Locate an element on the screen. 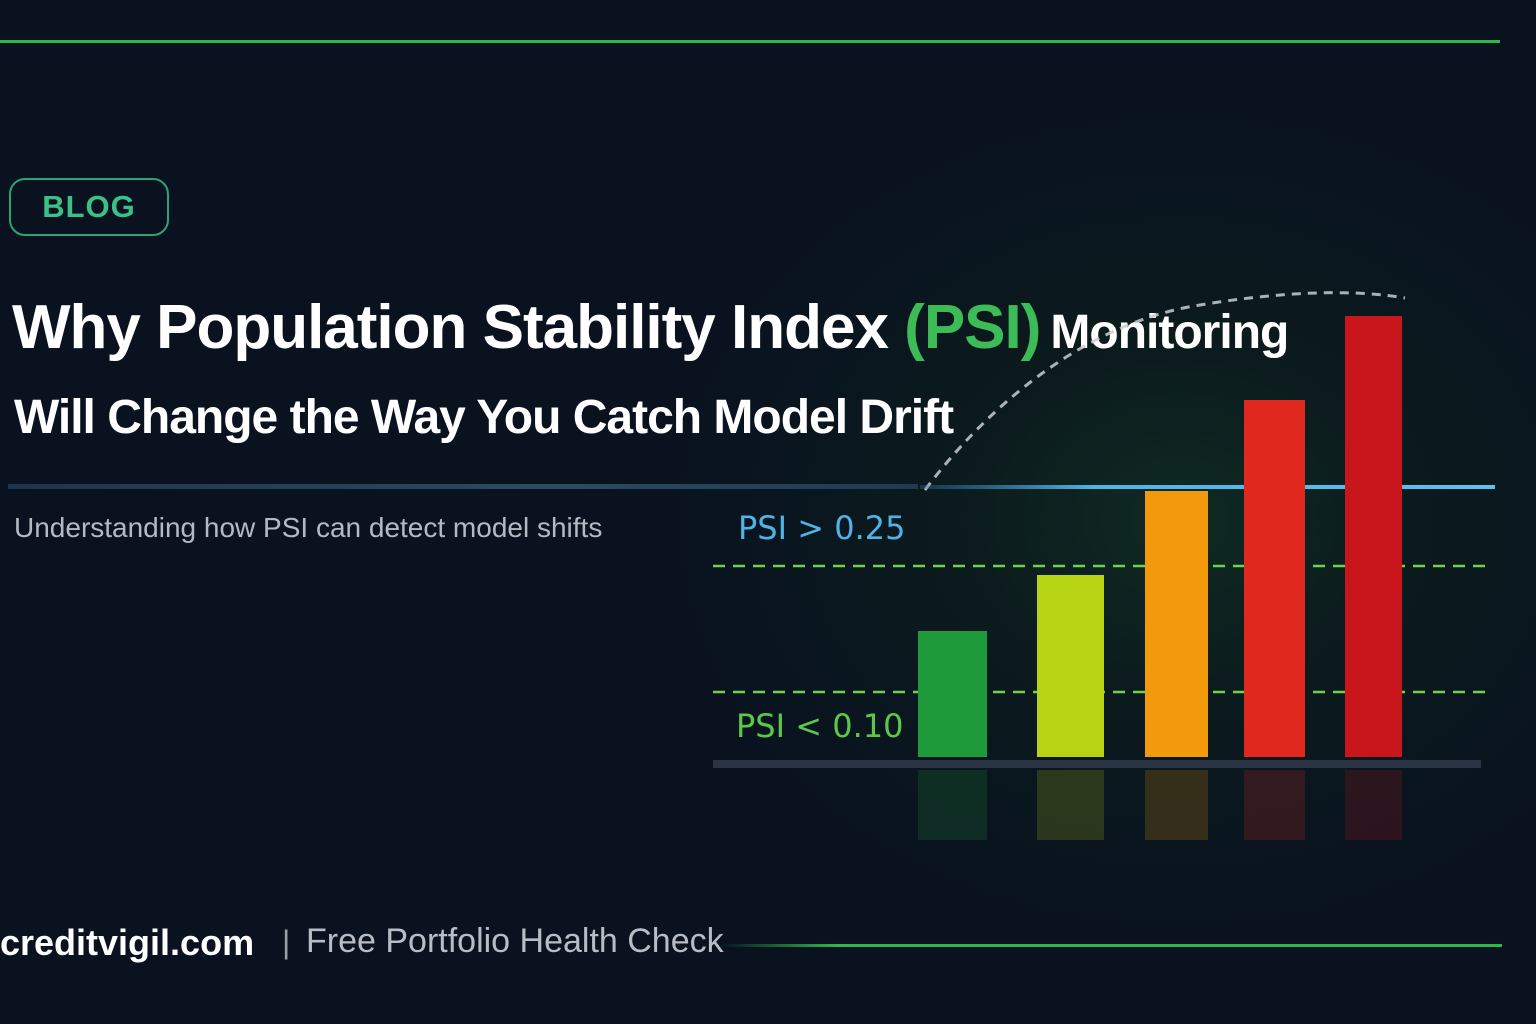  health-check-link: Free Portfolio Health Check is located at coordinates (515, 941).